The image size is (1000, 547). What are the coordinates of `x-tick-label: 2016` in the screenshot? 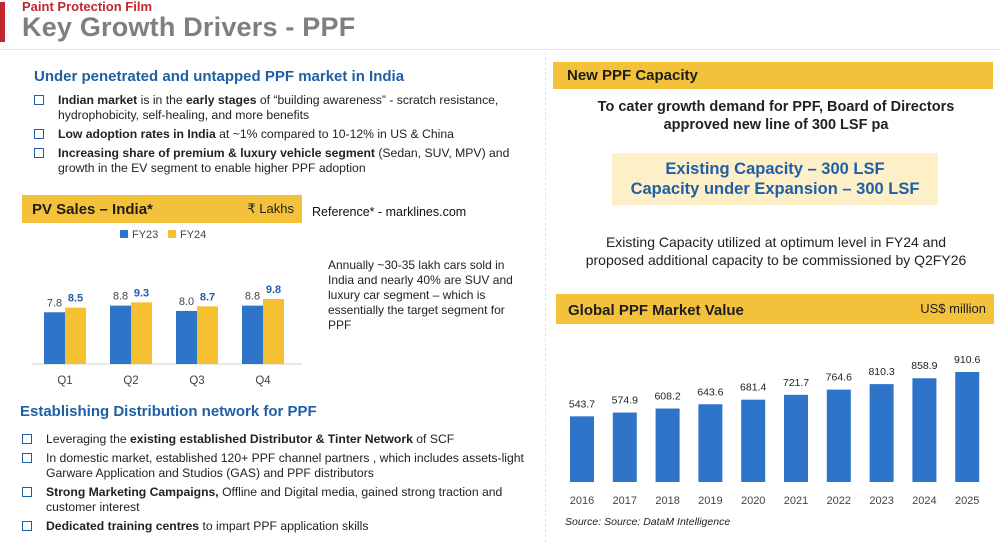 It's located at (582, 501).